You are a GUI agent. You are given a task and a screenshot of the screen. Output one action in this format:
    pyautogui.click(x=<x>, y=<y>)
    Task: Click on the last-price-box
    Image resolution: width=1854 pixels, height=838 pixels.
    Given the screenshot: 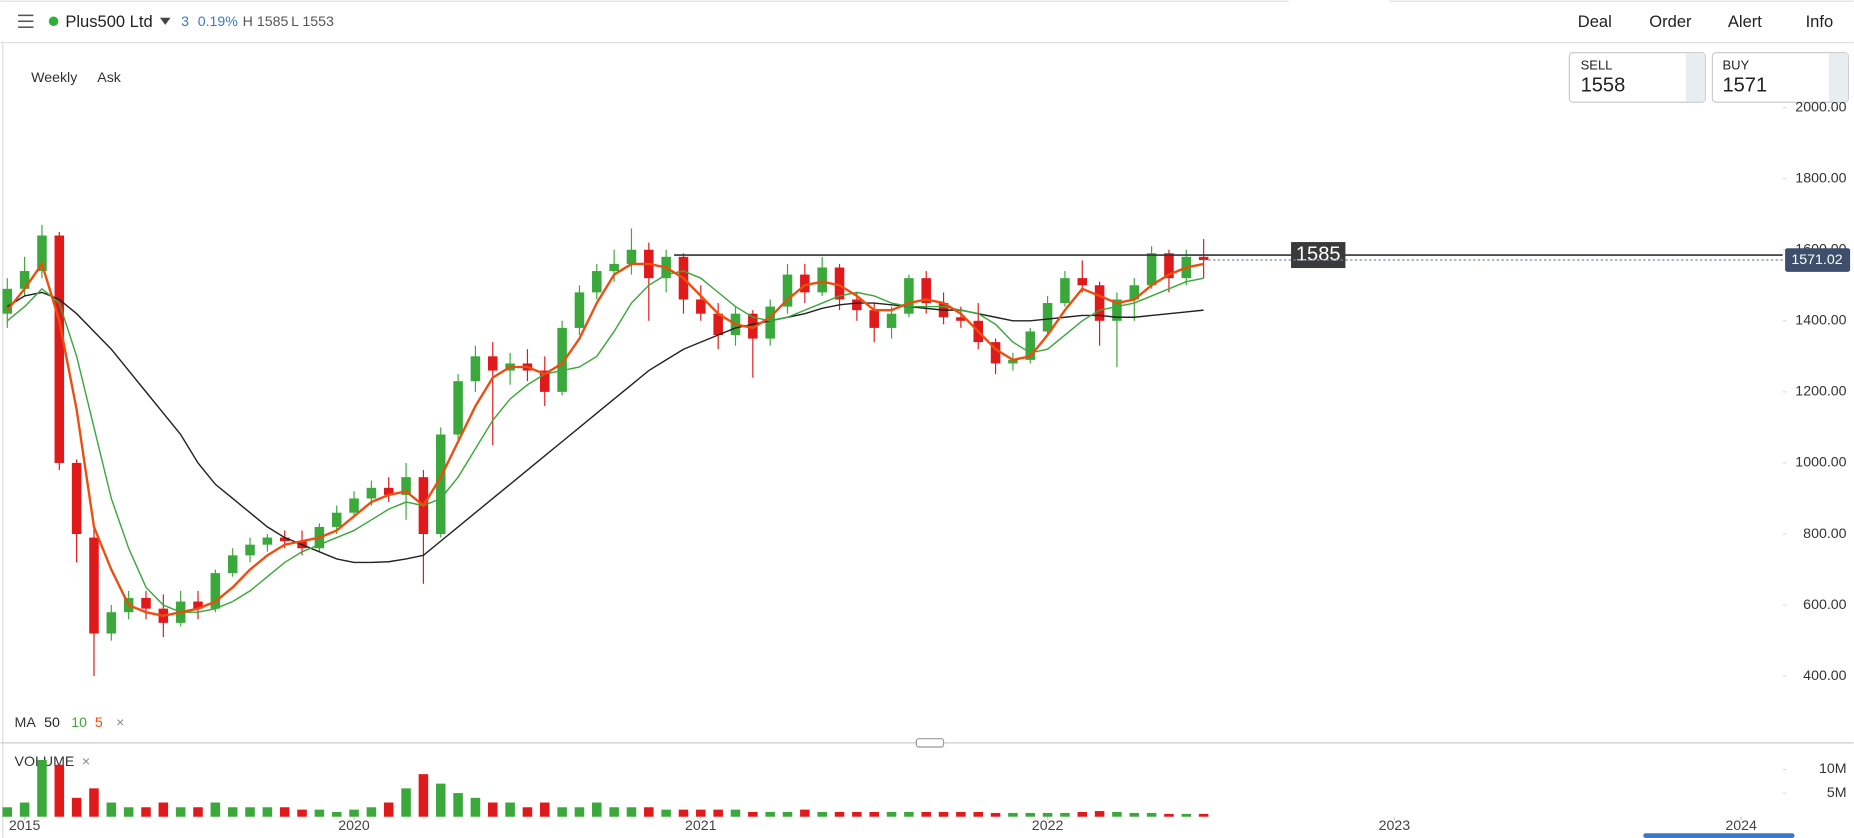 What is the action you would take?
    pyautogui.click(x=1818, y=260)
    